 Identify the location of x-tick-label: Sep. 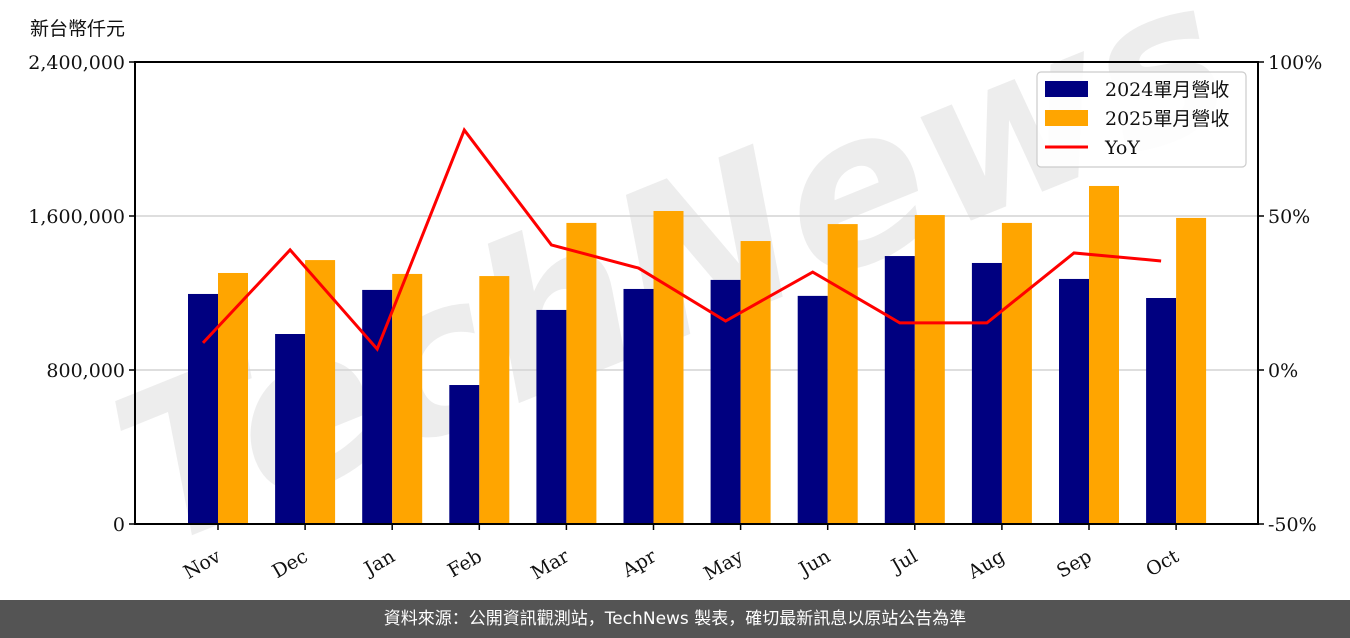
(1074, 563).